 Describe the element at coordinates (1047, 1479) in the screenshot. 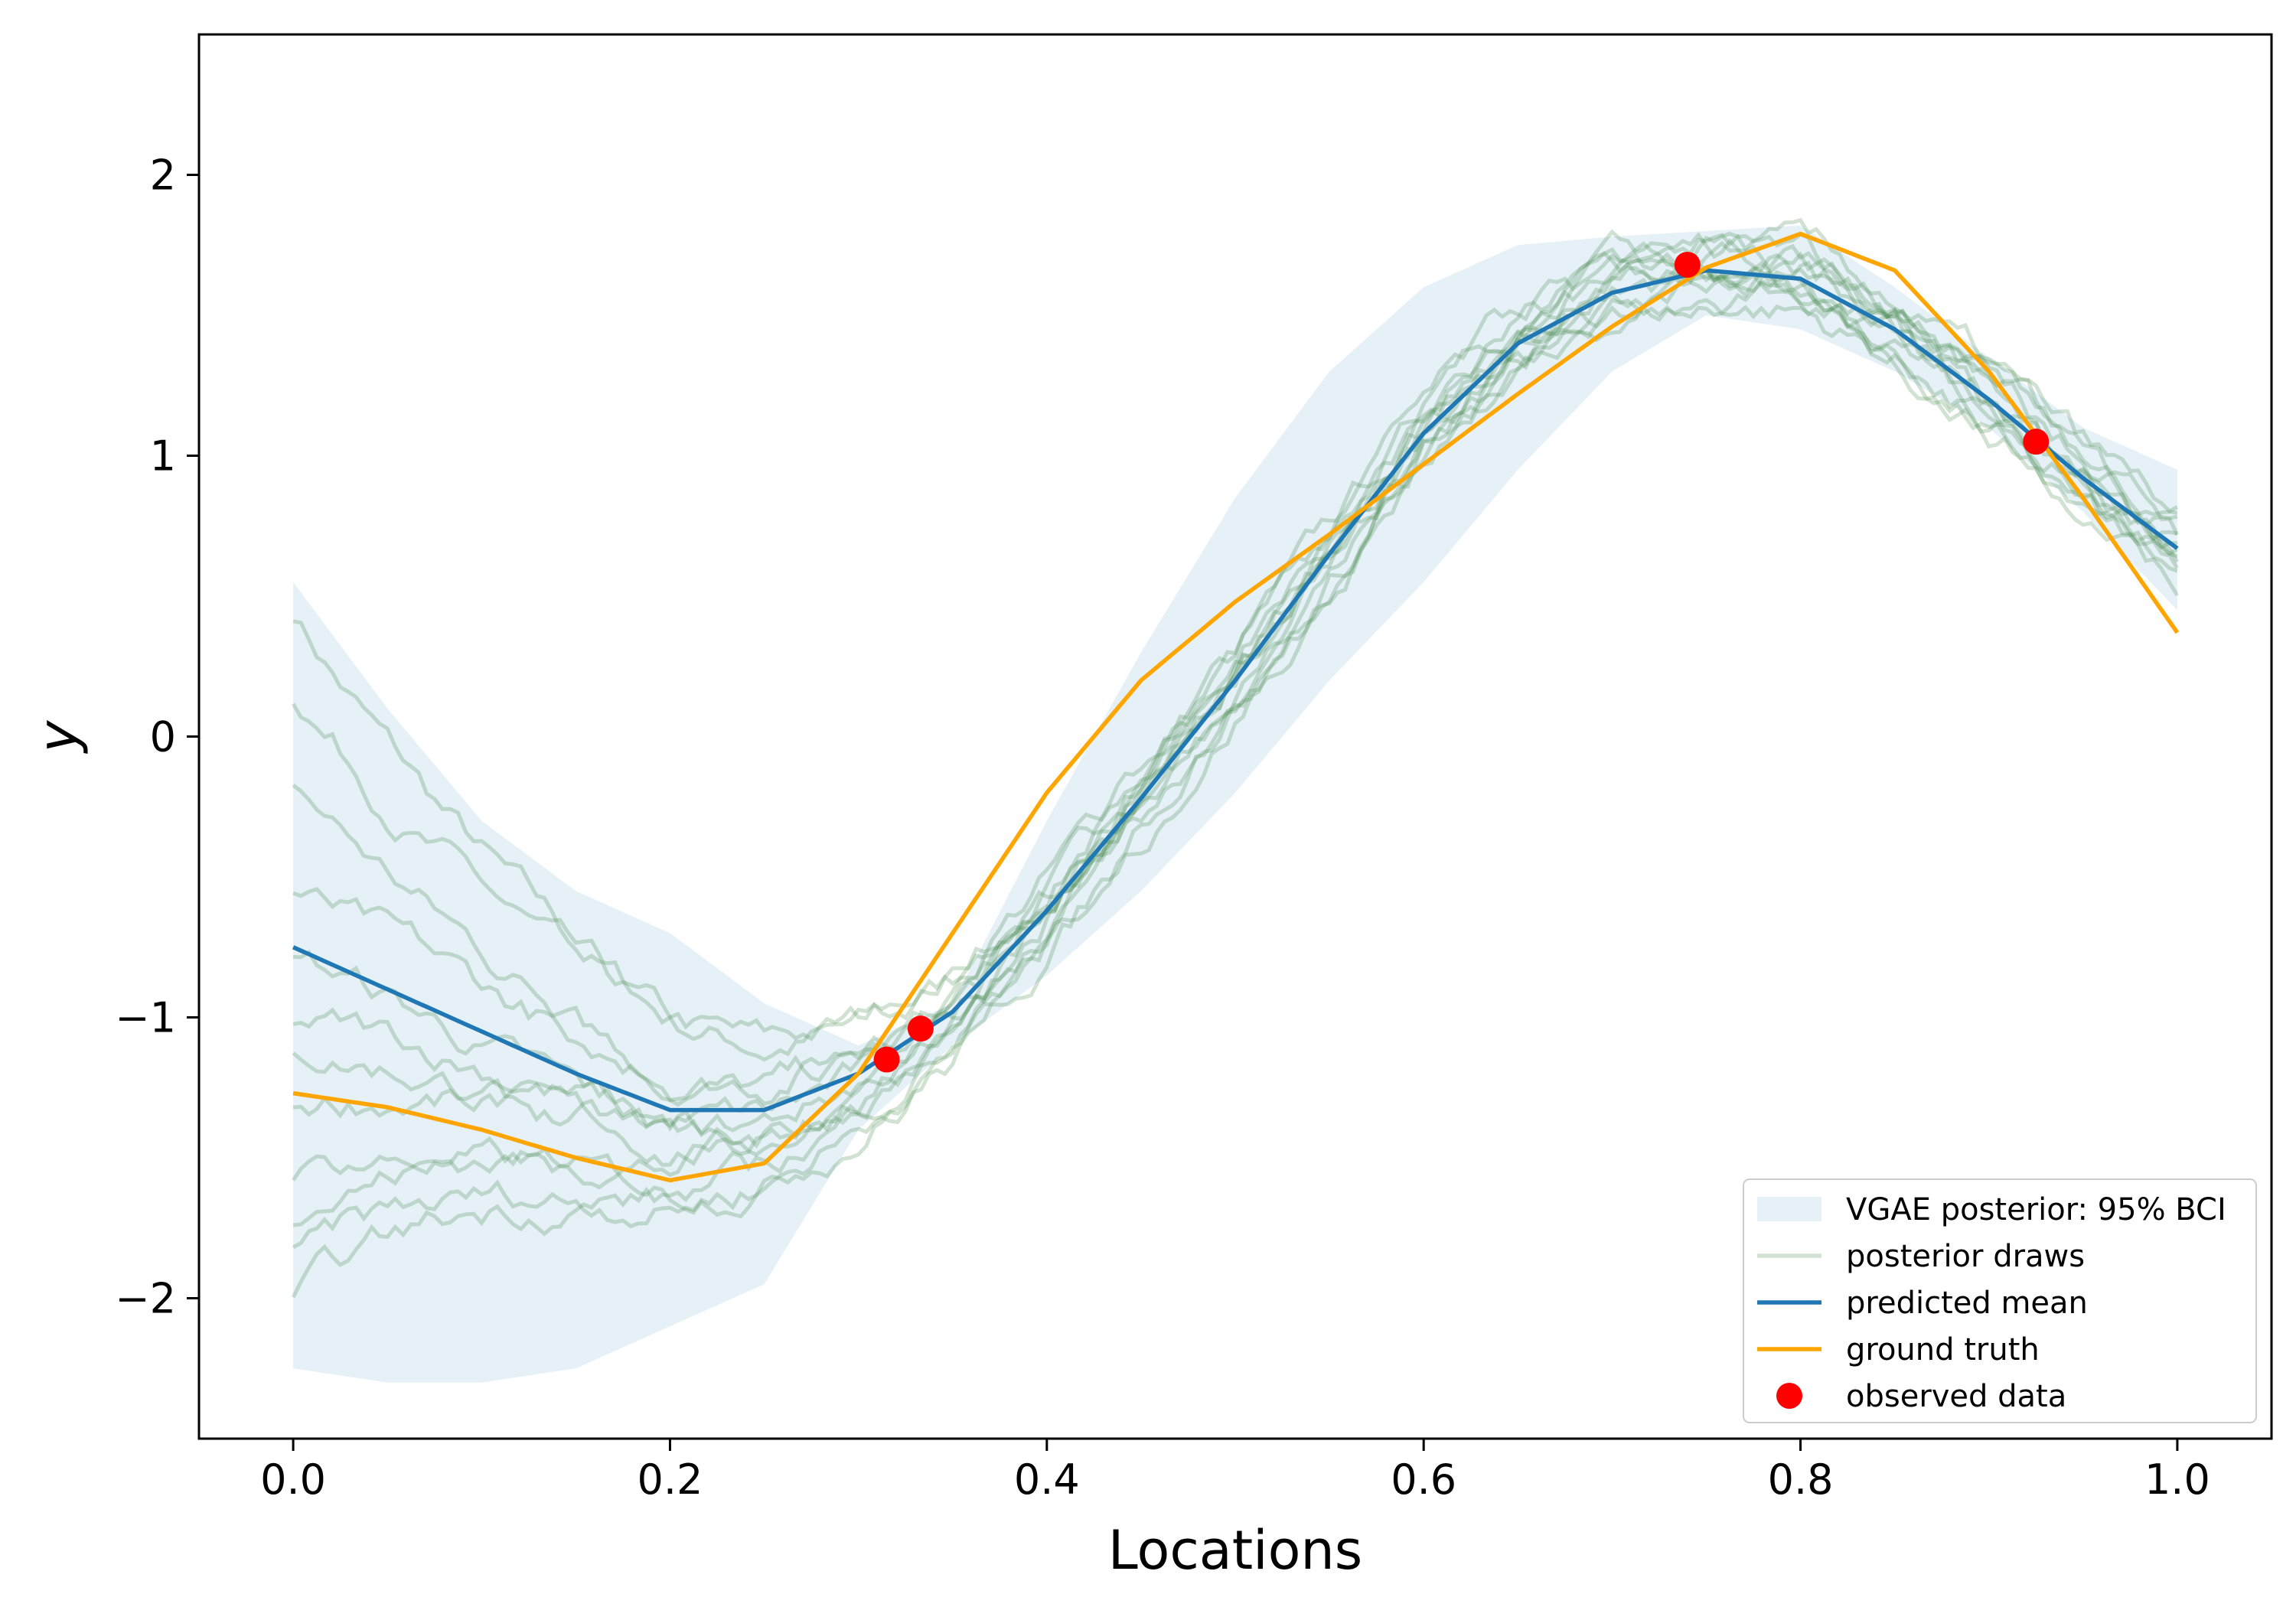

I see `x-tick-label: 0.4` at that location.